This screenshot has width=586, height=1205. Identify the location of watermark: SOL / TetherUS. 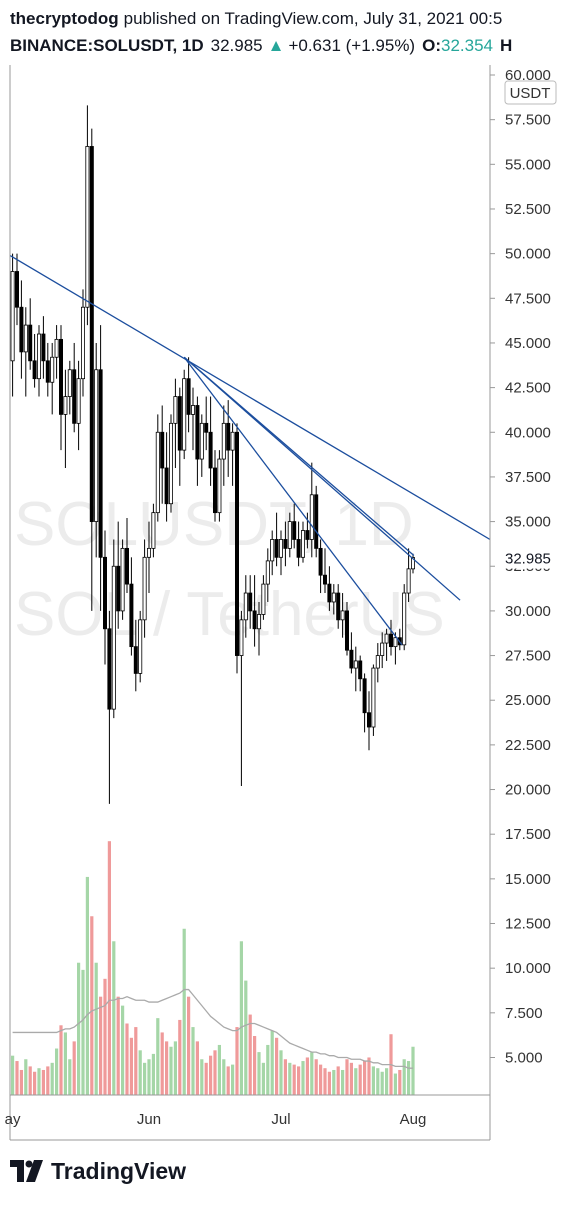
(229, 614).